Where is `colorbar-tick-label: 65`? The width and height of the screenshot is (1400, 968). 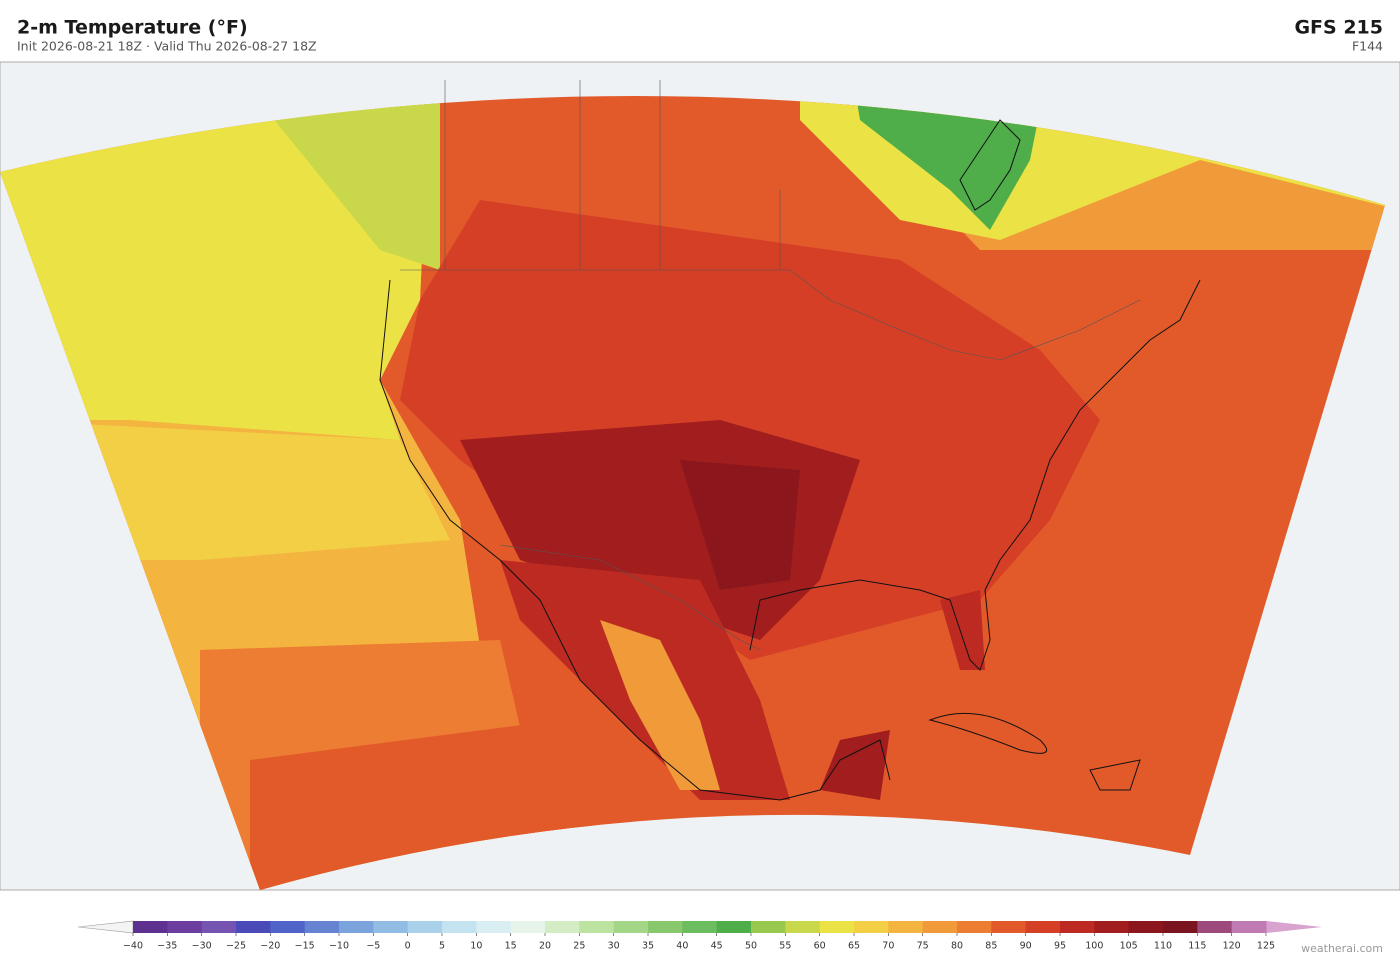 colorbar-tick-label: 65 is located at coordinates (854, 946).